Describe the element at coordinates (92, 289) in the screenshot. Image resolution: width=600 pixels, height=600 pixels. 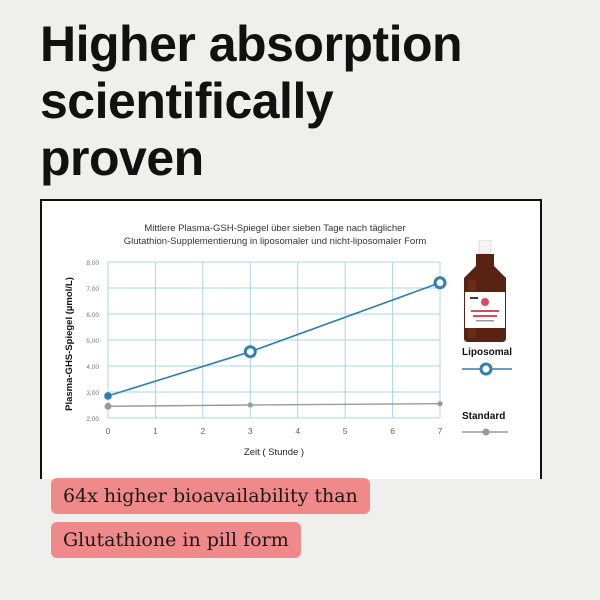
I see `y-tick-label: 7,00` at that location.